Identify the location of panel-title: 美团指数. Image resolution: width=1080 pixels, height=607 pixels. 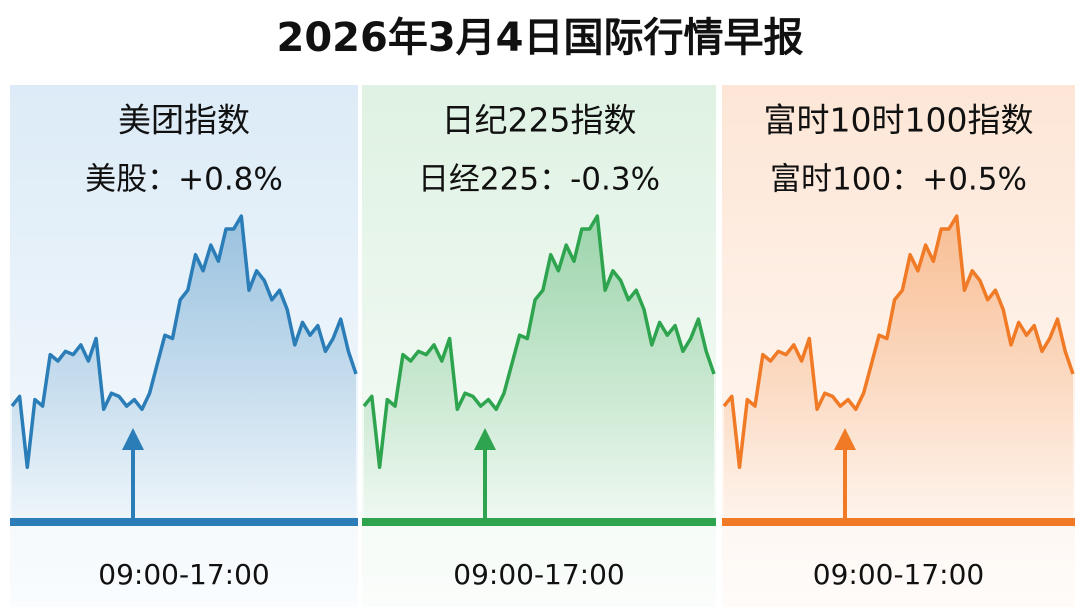
(184, 120).